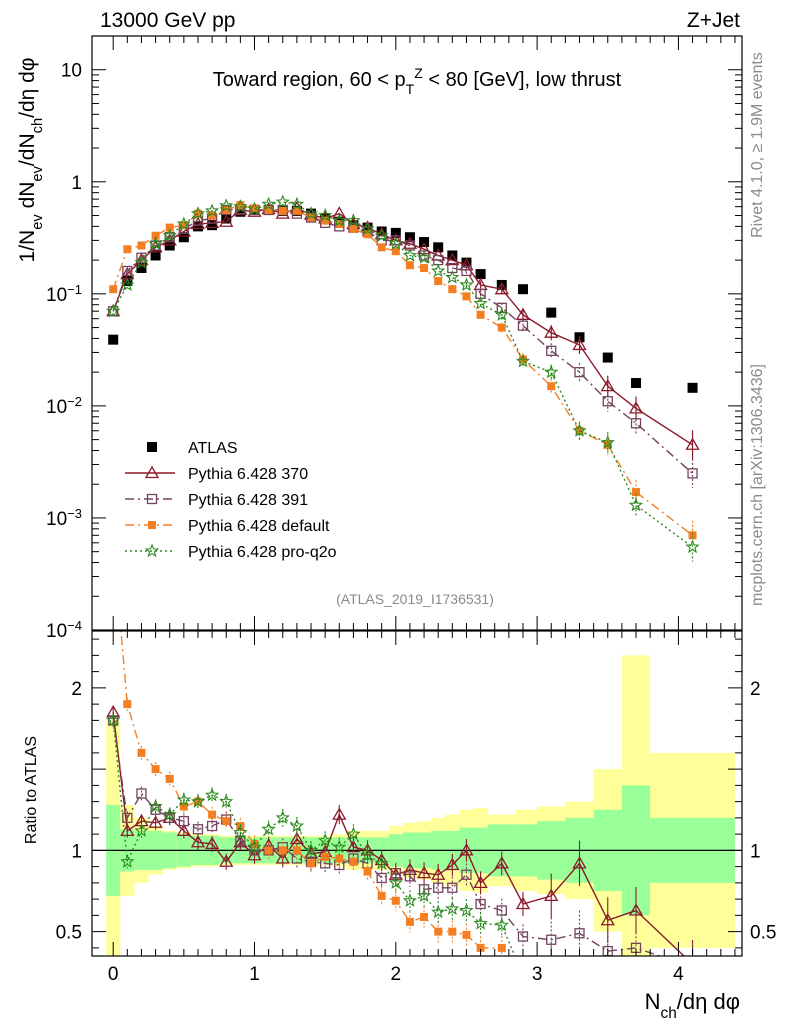 The height and width of the screenshot is (1024, 786). What do you see at coordinates (537, 974) in the screenshot?
I see `x-tick-label: 3` at bounding box center [537, 974].